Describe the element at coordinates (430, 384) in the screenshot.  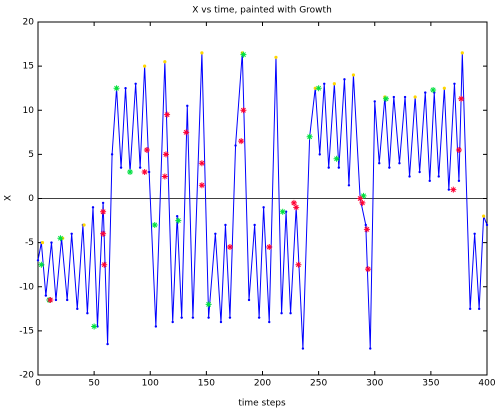
I see `x-tick-label: 350` at that location.